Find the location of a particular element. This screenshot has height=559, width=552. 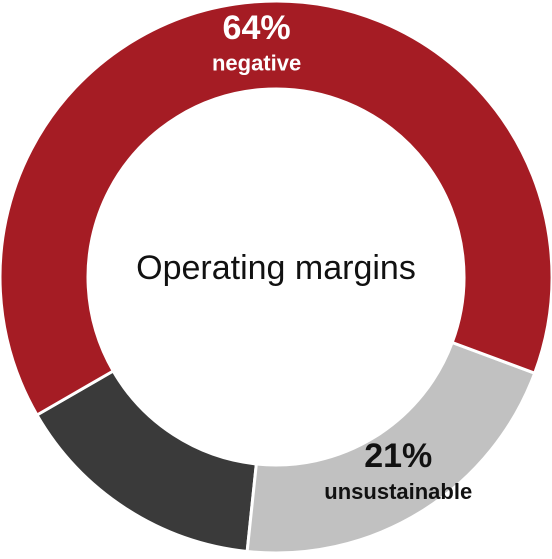

value-label: 64% is located at coordinates (257, 28).